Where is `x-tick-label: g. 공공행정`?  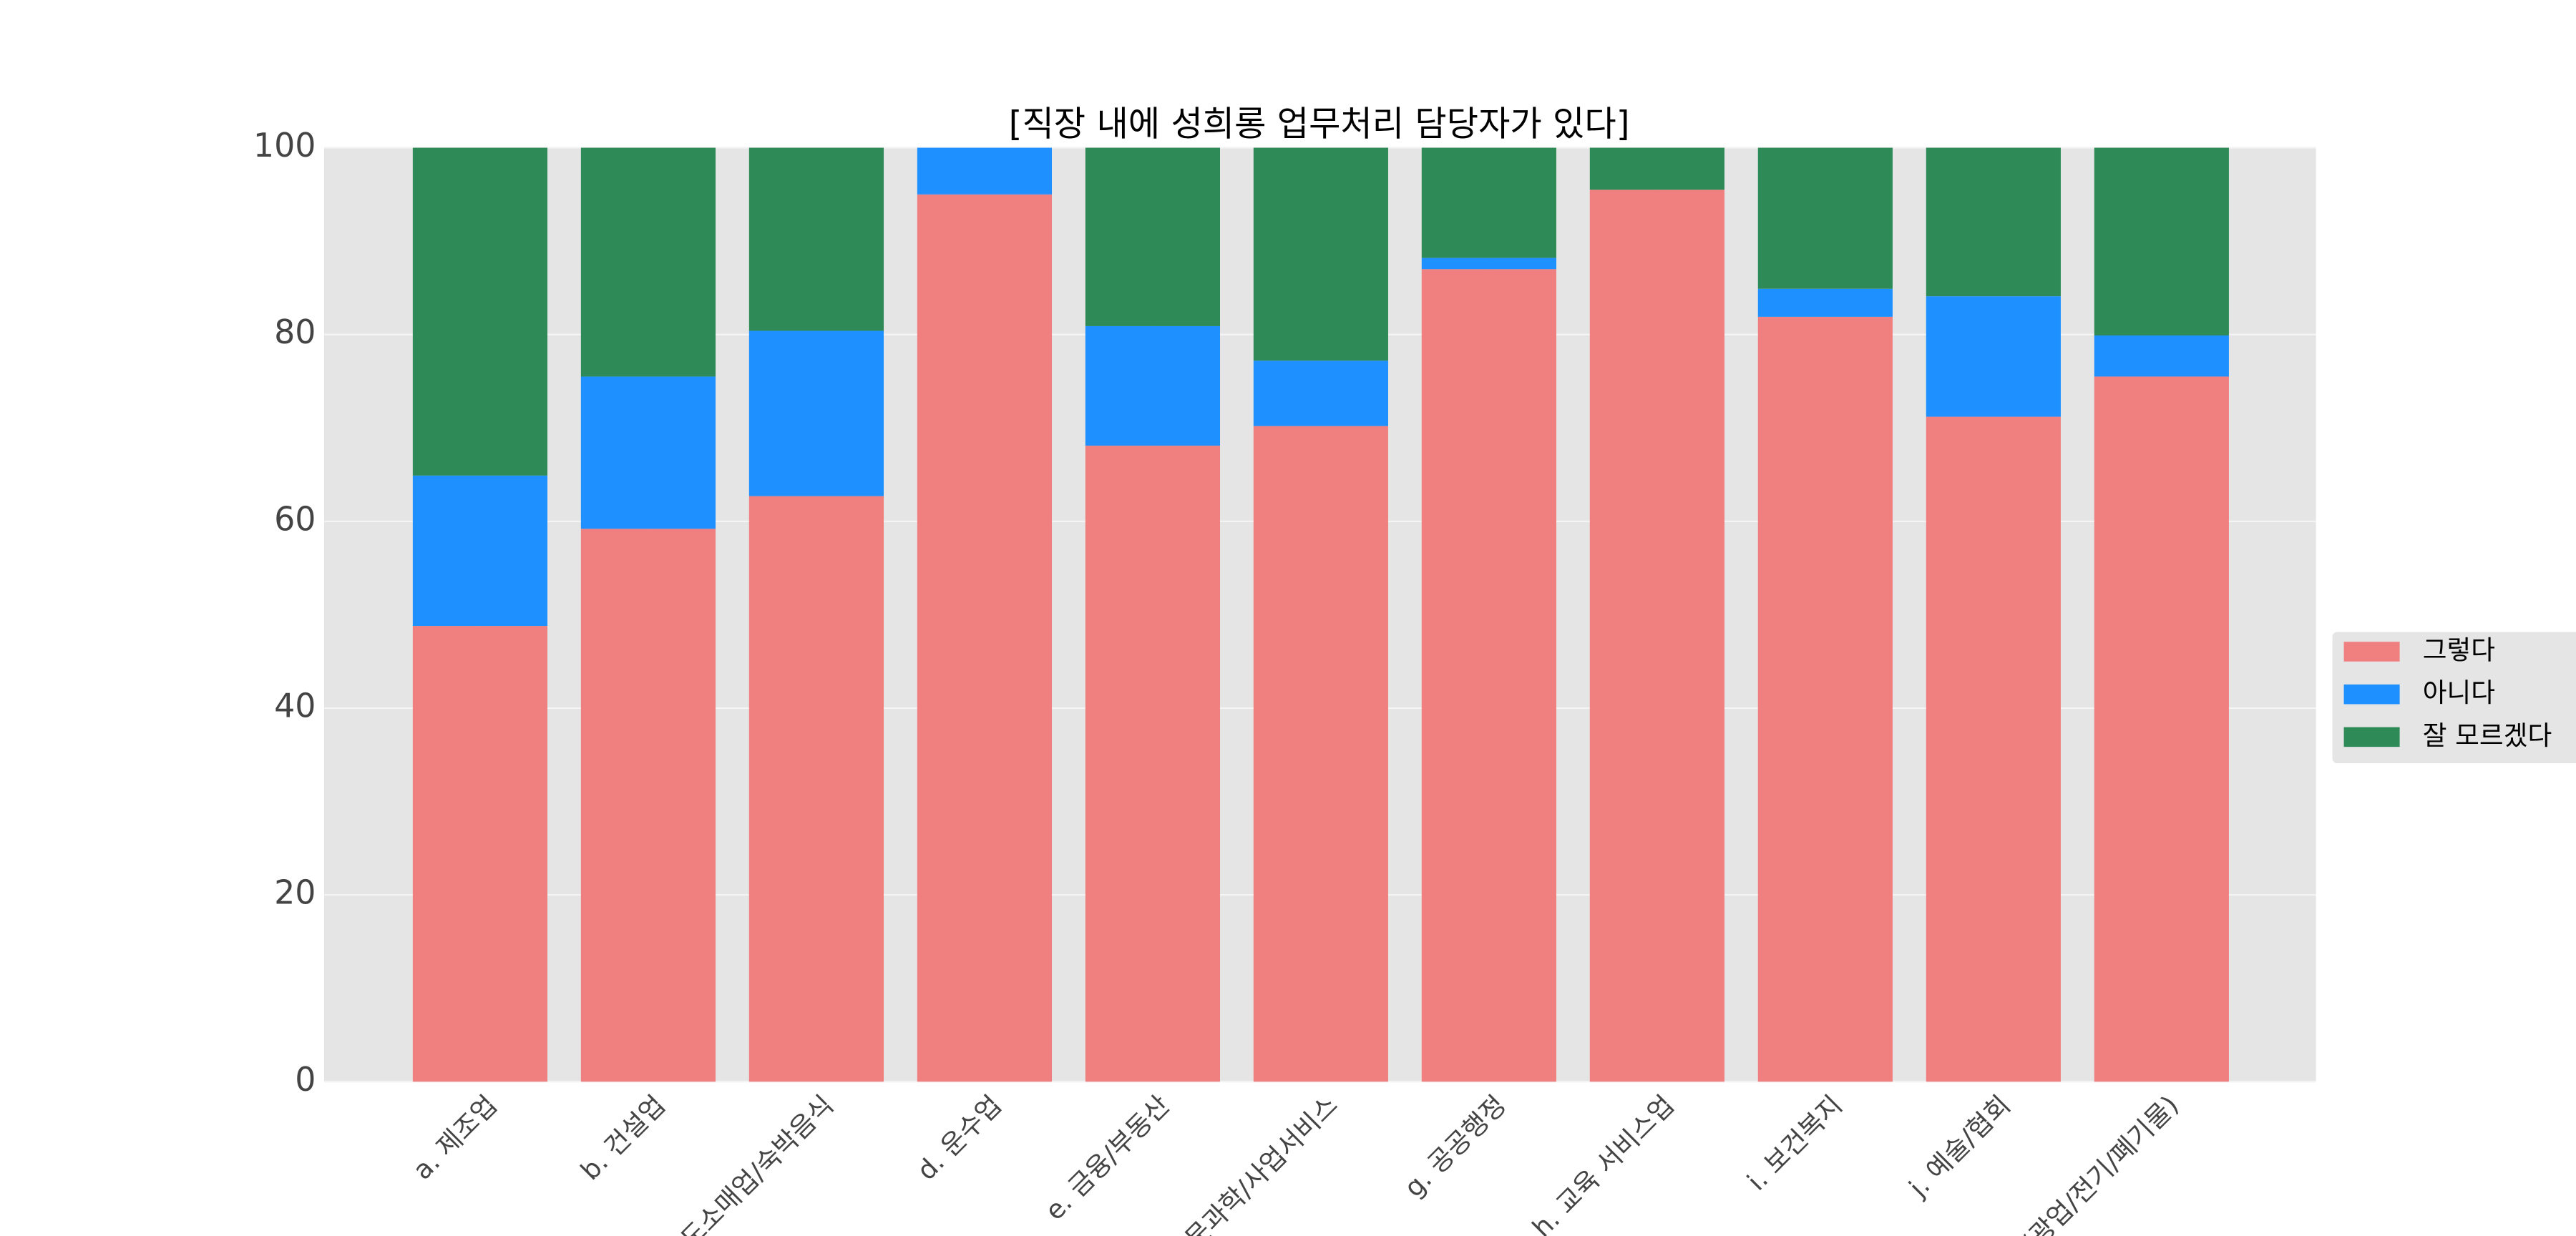
x-tick-label: g. 공공행정 is located at coordinates (1455, 1146).